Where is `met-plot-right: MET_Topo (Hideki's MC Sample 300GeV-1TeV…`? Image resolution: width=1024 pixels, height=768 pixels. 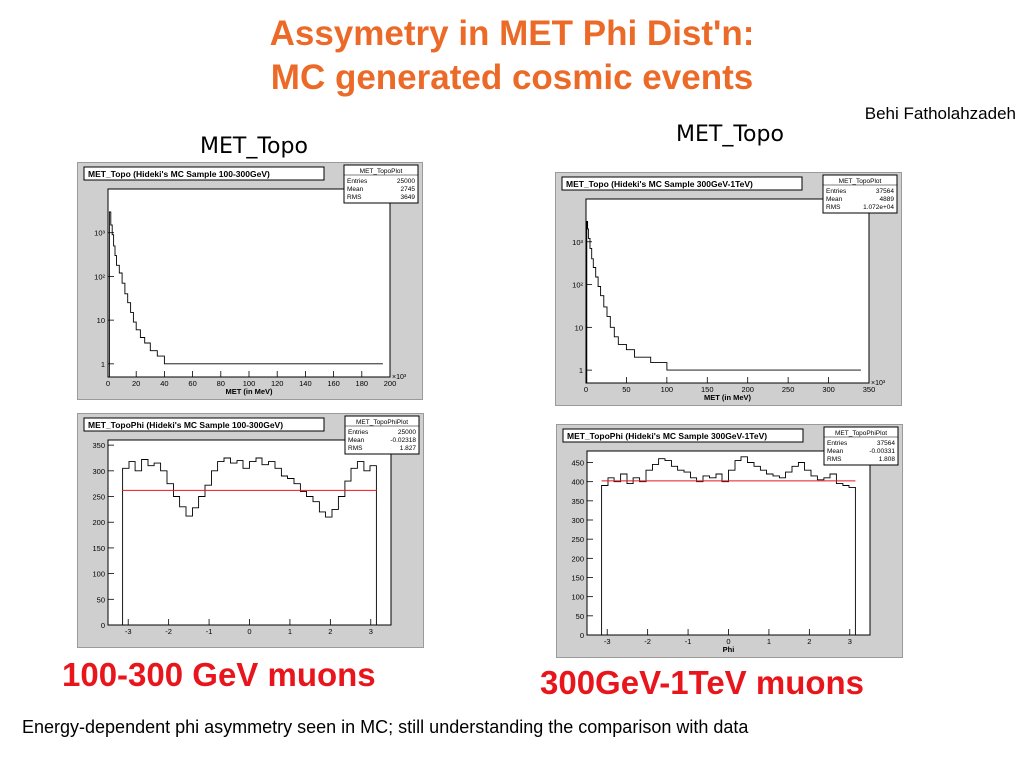
met-plot-right: MET_Topo (Hideki's MC Sample 300GeV-1TeV… is located at coordinates (728, 289).